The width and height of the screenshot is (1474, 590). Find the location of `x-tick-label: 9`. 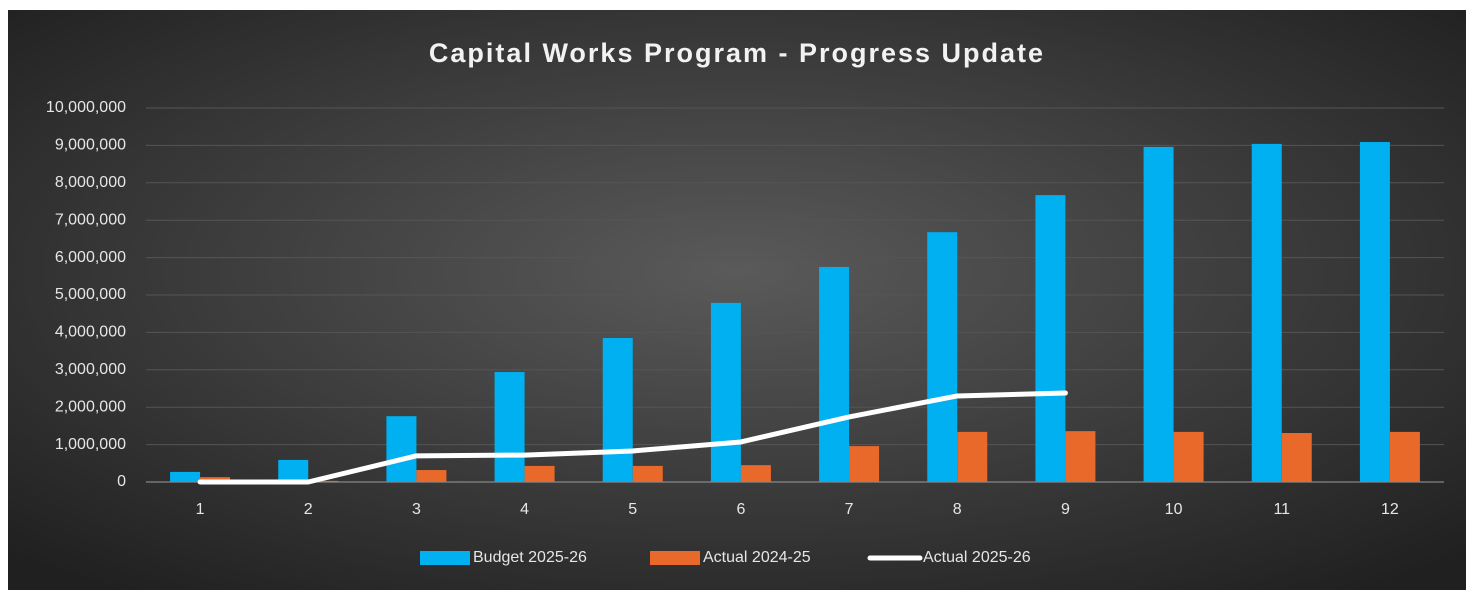

x-tick-label: 9 is located at coordinates (1065, 509).